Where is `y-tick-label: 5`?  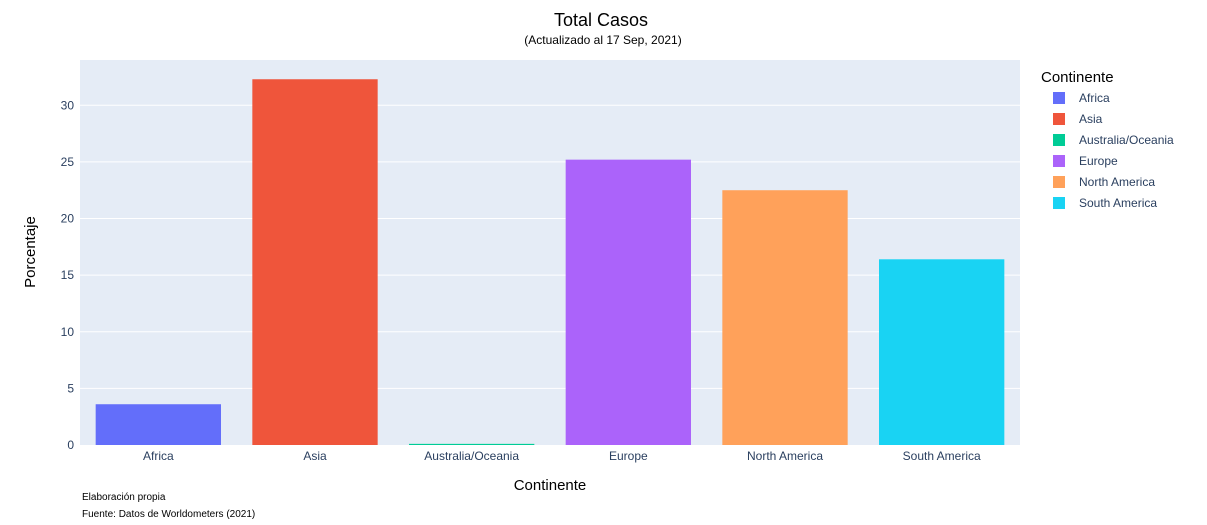 y-tick-label: 5 is located at coordinates (70, 388).